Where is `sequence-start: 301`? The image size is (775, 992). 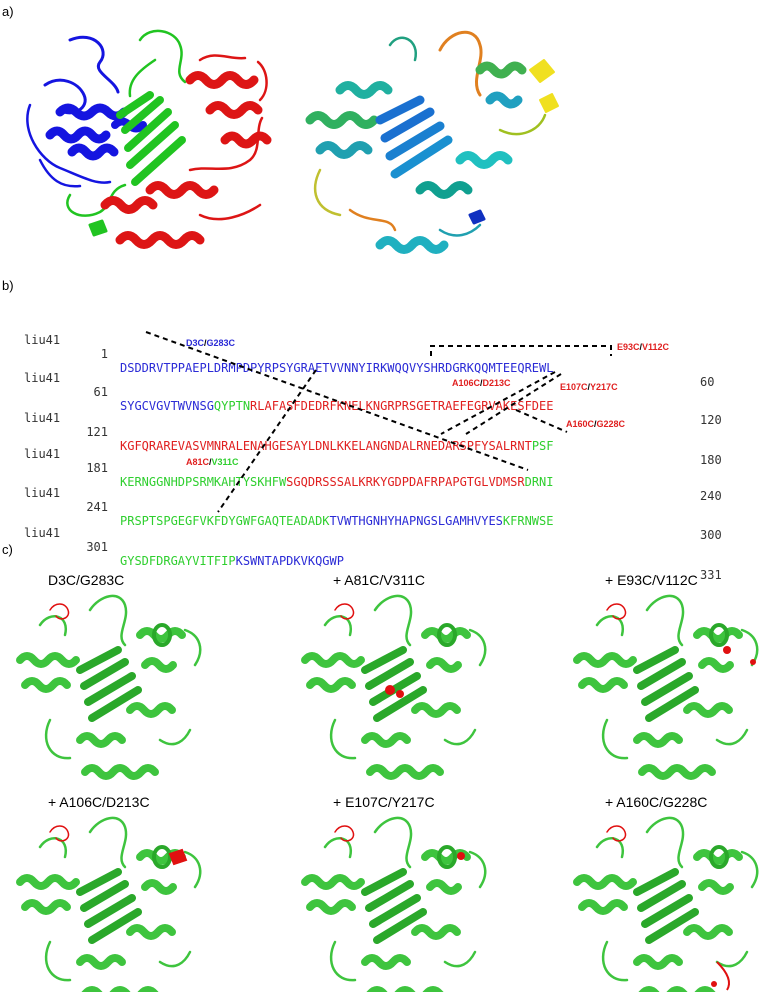
sequence-start: 301 is located at coordinates (97, 547).